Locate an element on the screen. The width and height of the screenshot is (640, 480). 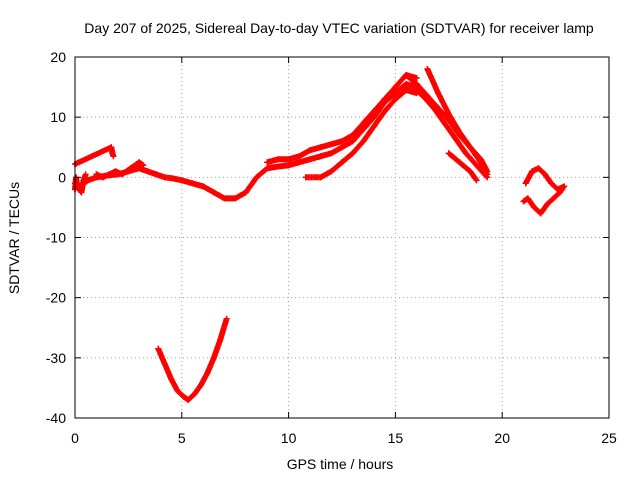
series-dip-arc is located at coordinates (192, 359).